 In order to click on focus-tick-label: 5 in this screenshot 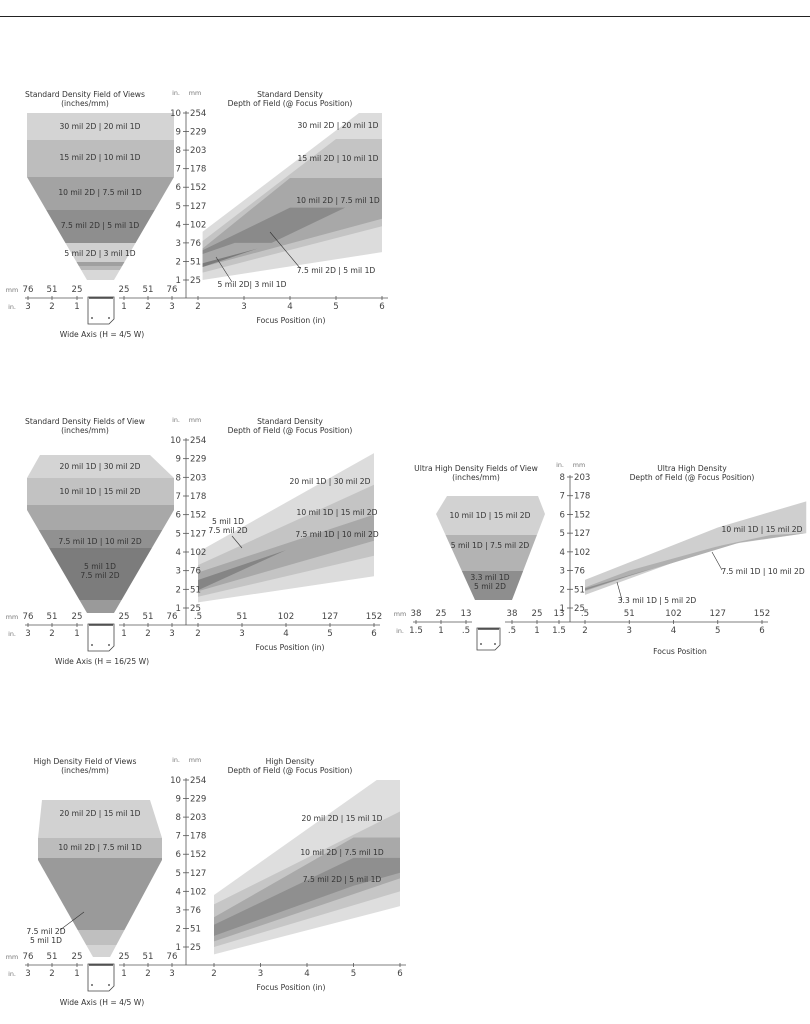, I will do `click(335, 307)`.